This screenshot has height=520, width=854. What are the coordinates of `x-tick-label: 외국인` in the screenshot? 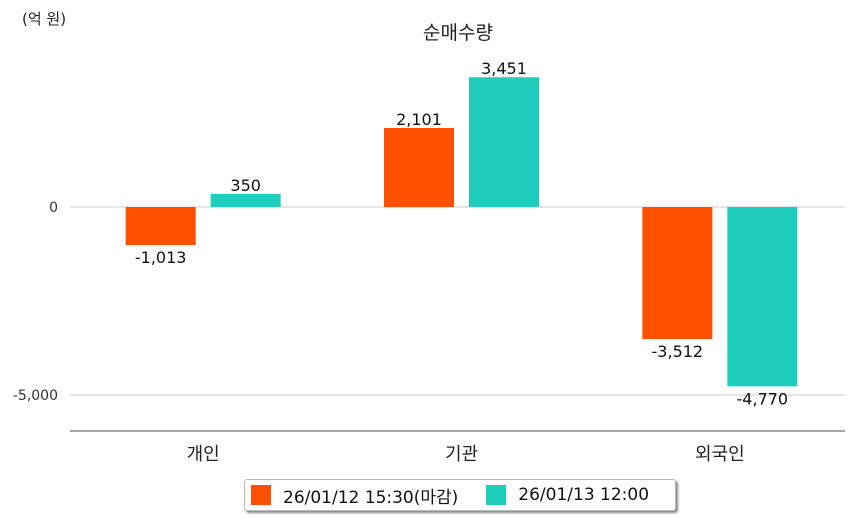 It's located at (720, 454).